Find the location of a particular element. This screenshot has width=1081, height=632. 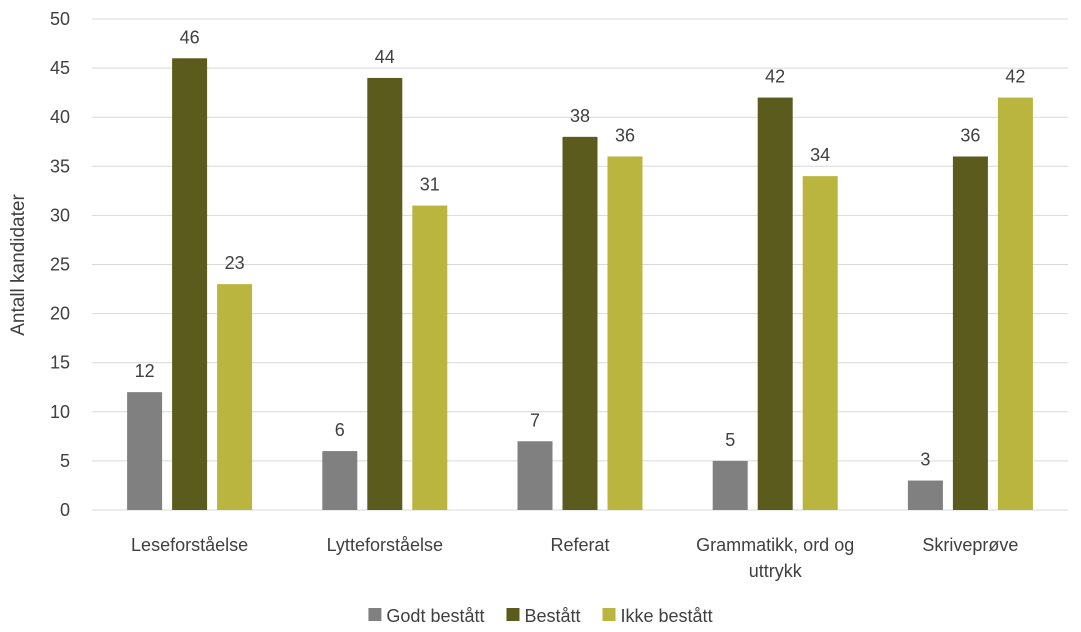

y-tick-label: 15 is located at coordinates (60, 363).